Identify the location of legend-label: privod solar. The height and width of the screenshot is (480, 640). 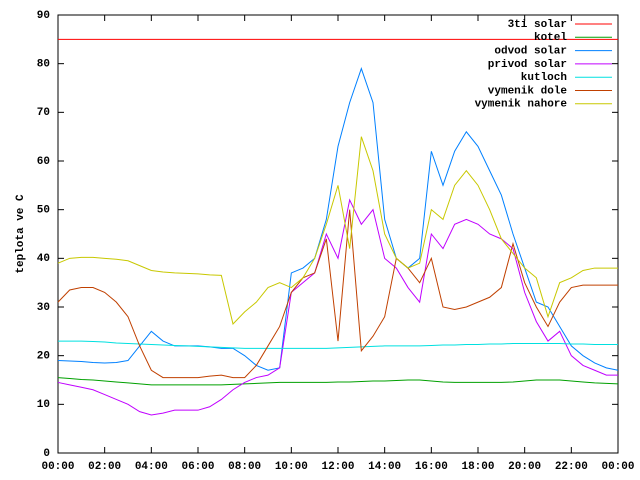
(527, 65).